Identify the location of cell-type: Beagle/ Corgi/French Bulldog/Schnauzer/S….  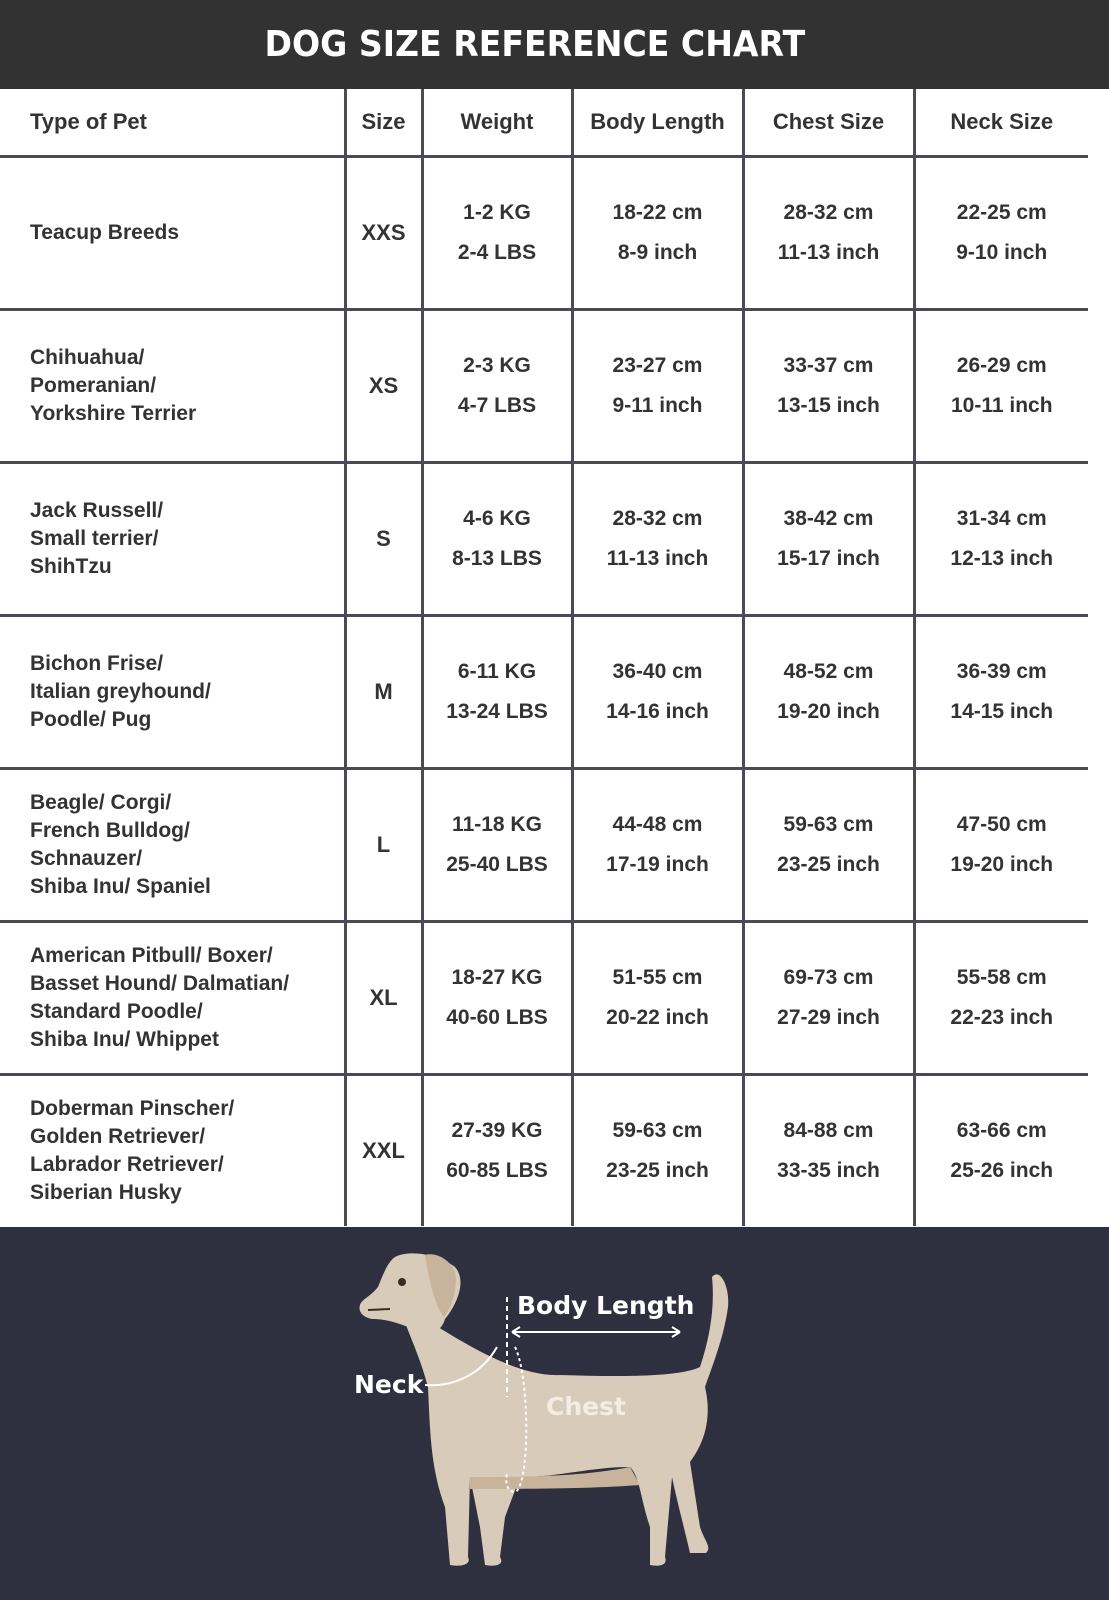
(173, 845).